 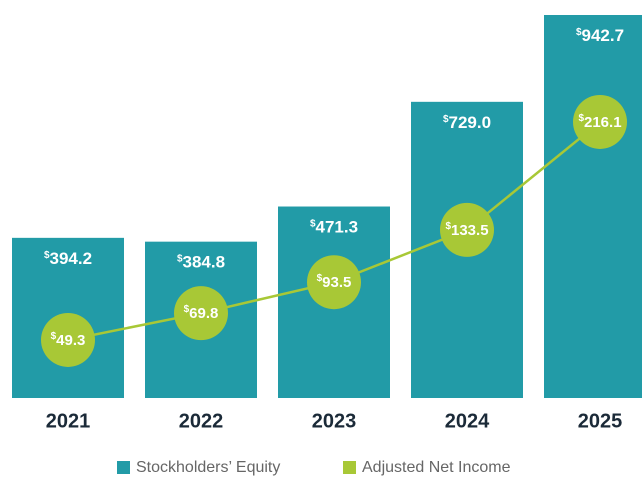 I want to click on bar-label: $729.0, so click(x=467, y=122).